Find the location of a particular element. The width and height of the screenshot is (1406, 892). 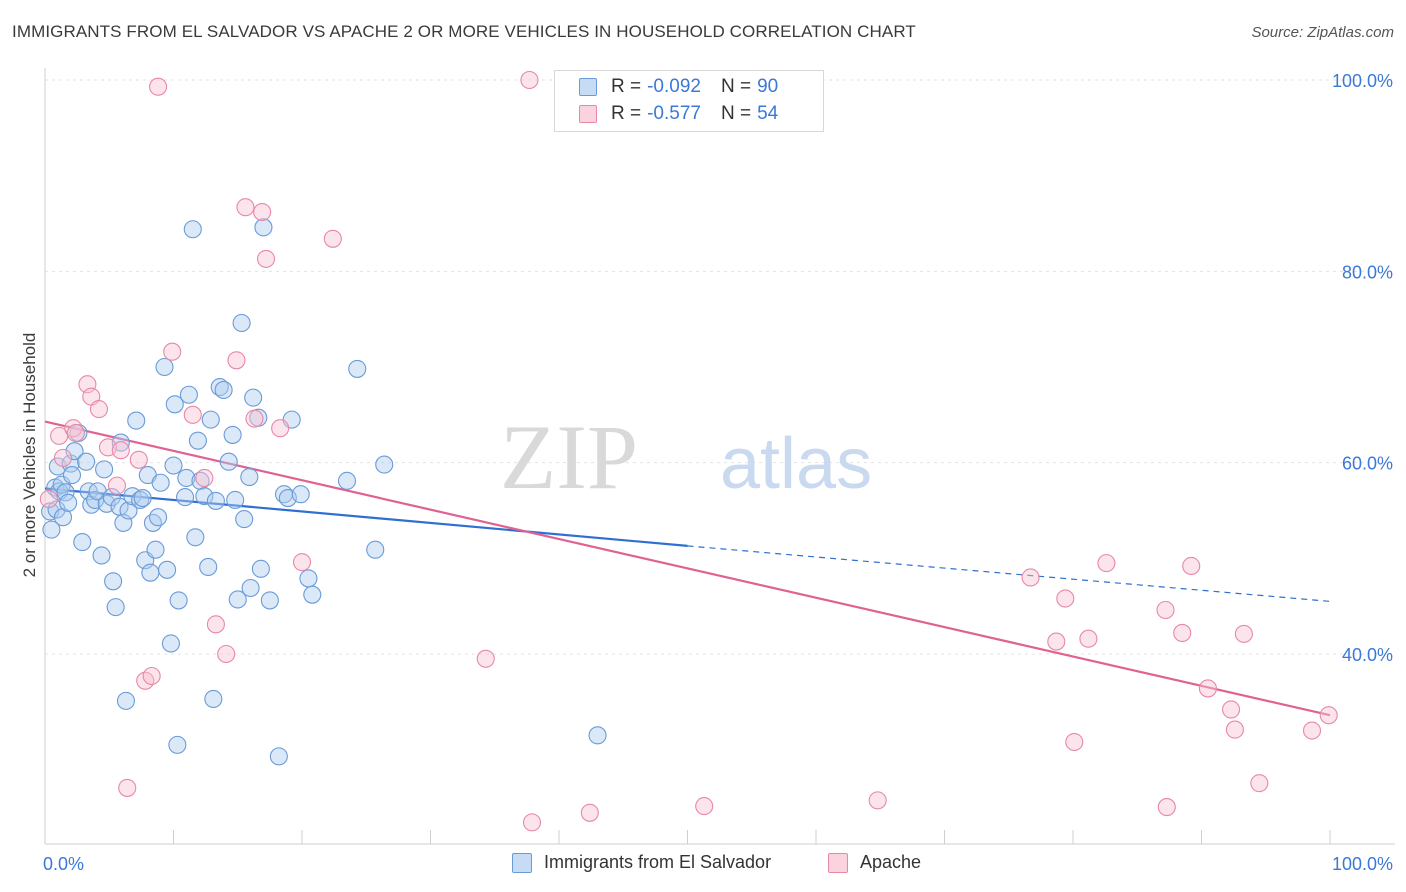

legend-row-el-salvador: R = -0.092 N = 90 is located at coordinates (678, 87).